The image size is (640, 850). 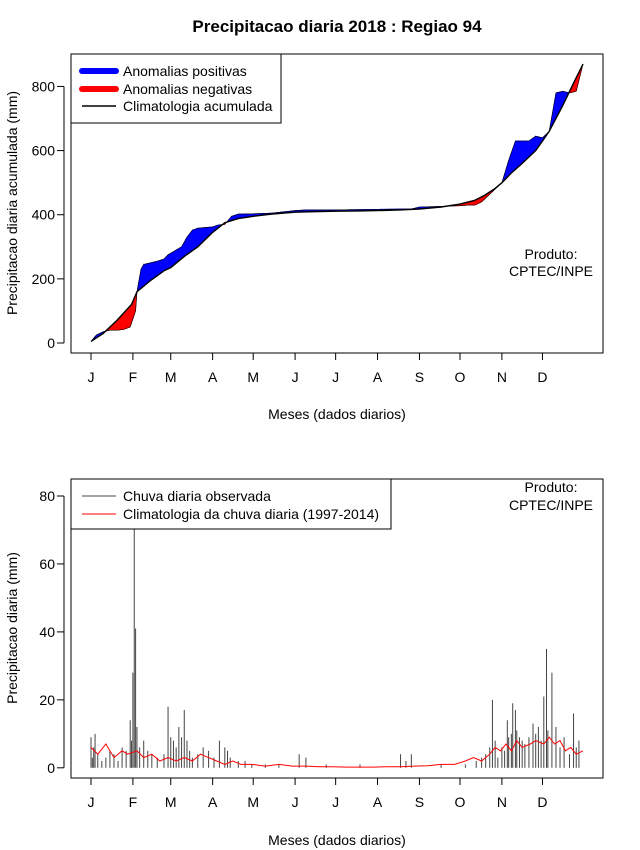 What do you see at coordinates (542, 802) in the screenshot?
I see `daily-x-tick-label: D` at bounding box center [542, 802].